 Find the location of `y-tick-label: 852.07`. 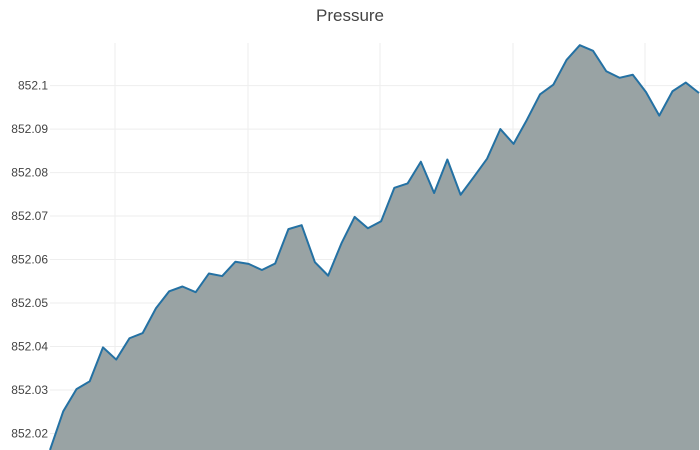

y-tick-label: 852.07 is located at coordinates (29, 216).